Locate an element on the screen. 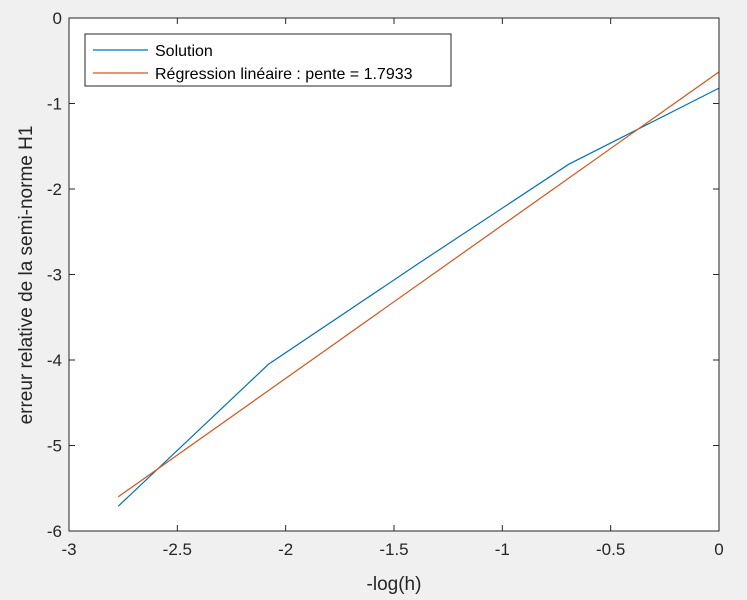 The width and height of the screenshot is (747, 600). y-tick-label: 0 is located at coordinates (57, 18).